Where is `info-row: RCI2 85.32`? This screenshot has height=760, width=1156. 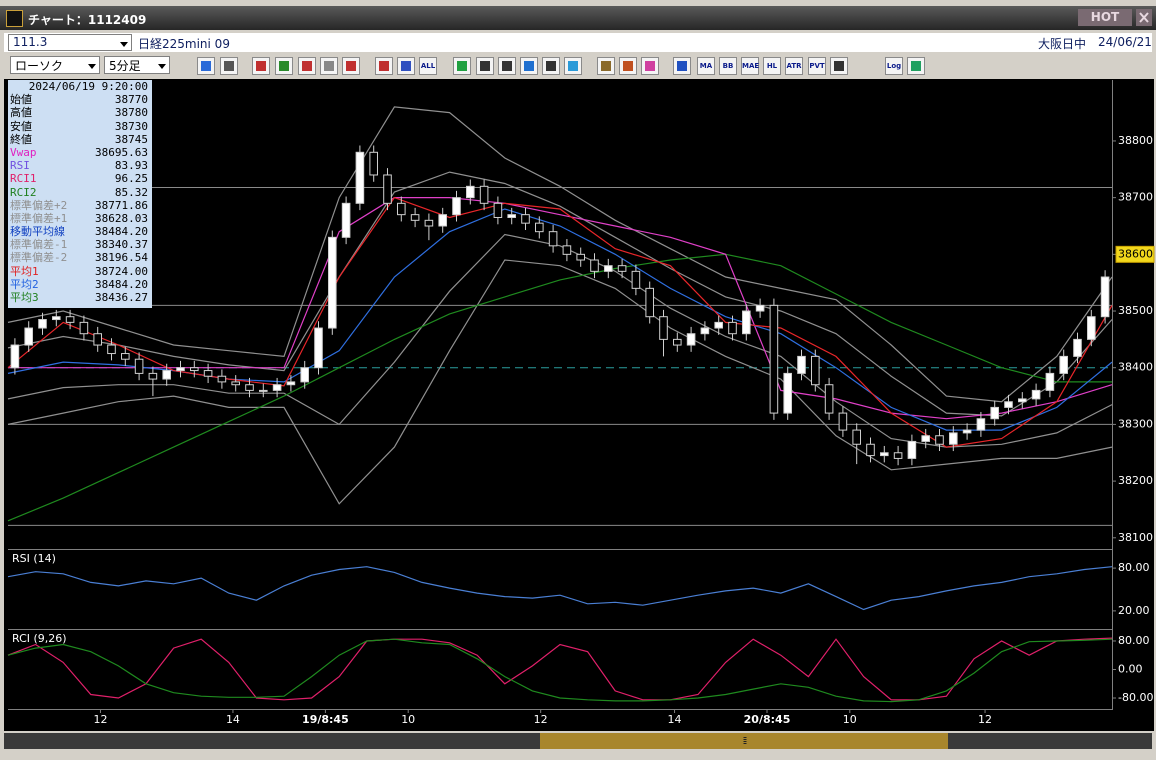
info-row: RCI2 85.32 is located at coordinates (80, 192).